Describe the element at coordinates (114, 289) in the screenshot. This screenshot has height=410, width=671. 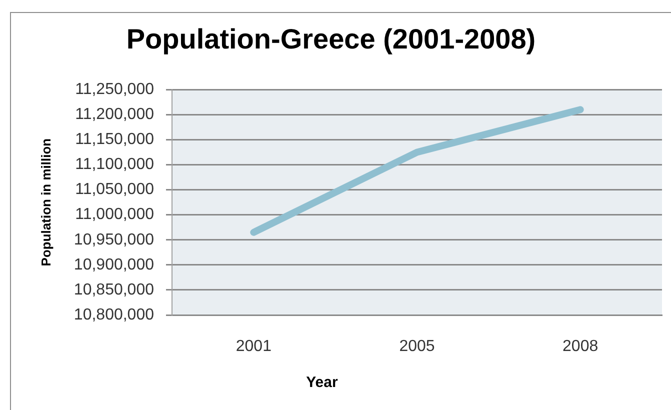
I see `y-tick-label: 10,850,000` at that location.